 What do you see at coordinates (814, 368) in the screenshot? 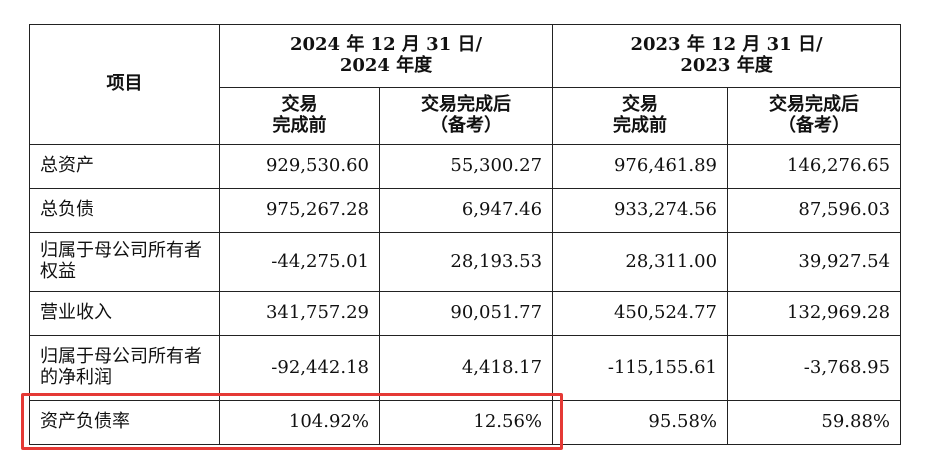
I see `cell-value: -3,768.95` at bounding box center [814, 368].